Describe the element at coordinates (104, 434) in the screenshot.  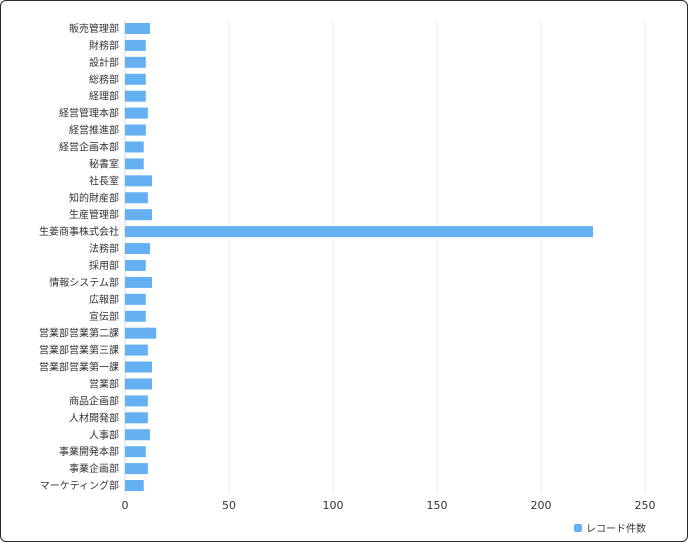
I see `category-label: 人事部` at that location.